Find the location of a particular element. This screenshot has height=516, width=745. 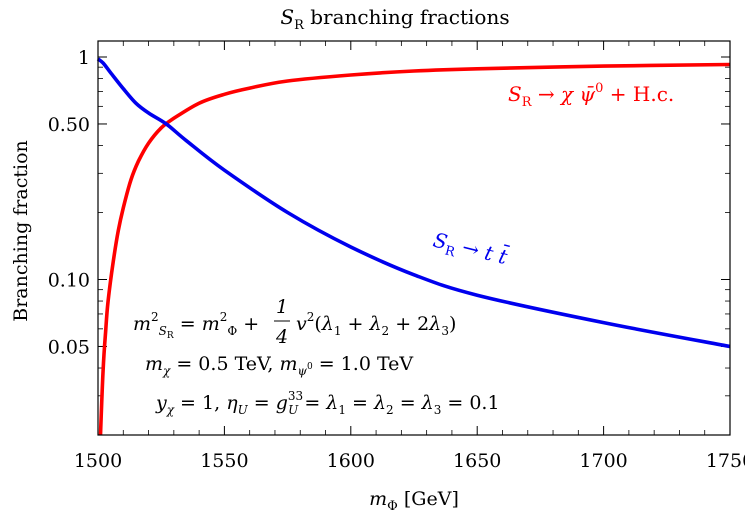

x-tick-label: 1550 is located at coordinates (224, 461).